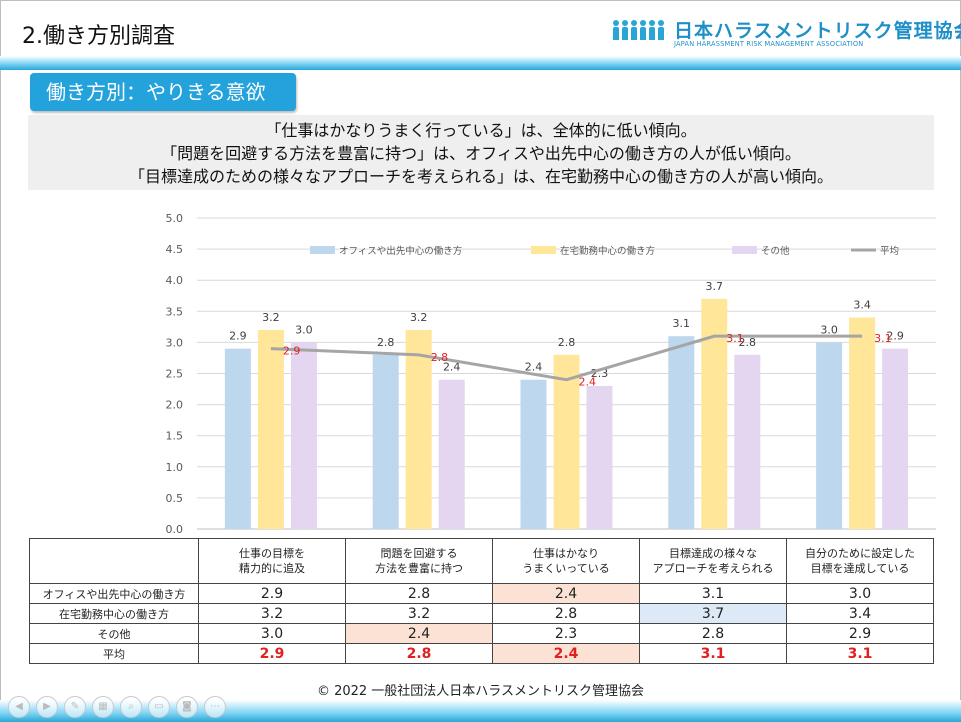 The image size is (961, 722). Describe the element at coordinates (713, 561) in the screenshot. I see `table-header: 目標達成の様々な アプローチを考えられる` at that location.